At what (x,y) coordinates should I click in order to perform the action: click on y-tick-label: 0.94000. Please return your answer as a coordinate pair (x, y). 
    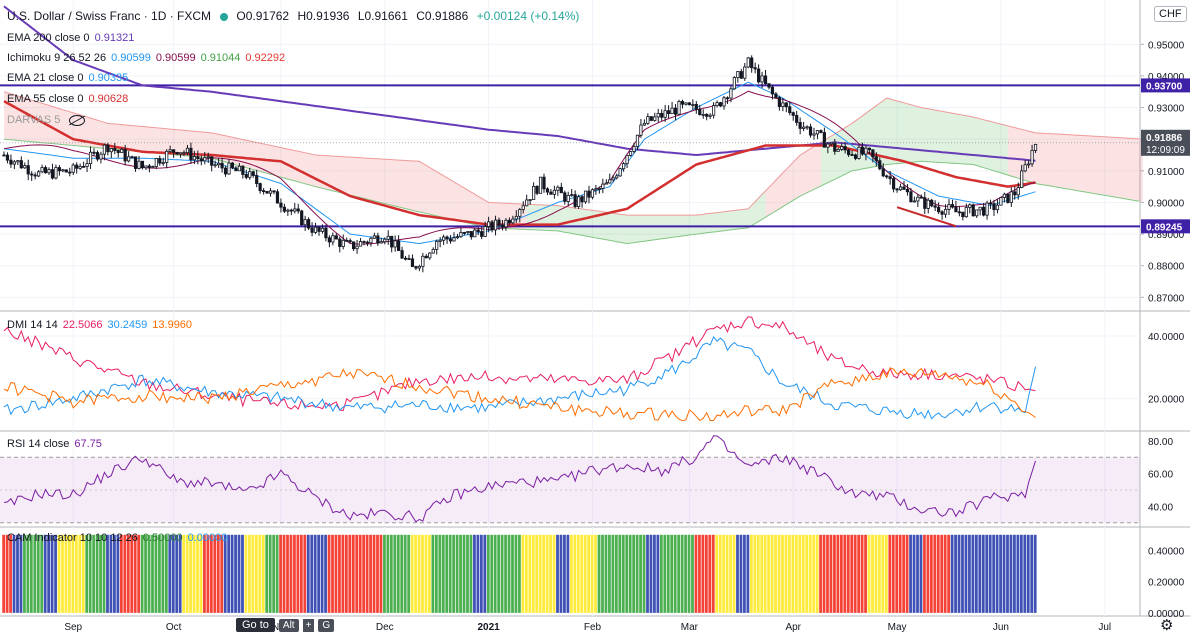
    Looking at the image, I should click on (1166, 77).